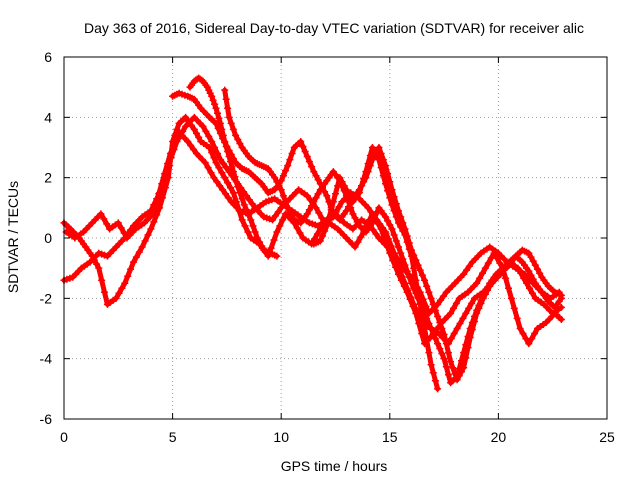 The image size is (640, 480). I want to click on y-tick-label: -4, so click(46, 359).